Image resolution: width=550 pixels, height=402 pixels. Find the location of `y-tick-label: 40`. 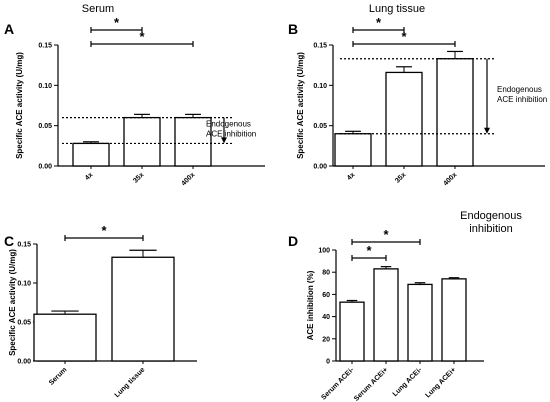

y-tick-label: 40 is located at coordinates (326, 317).